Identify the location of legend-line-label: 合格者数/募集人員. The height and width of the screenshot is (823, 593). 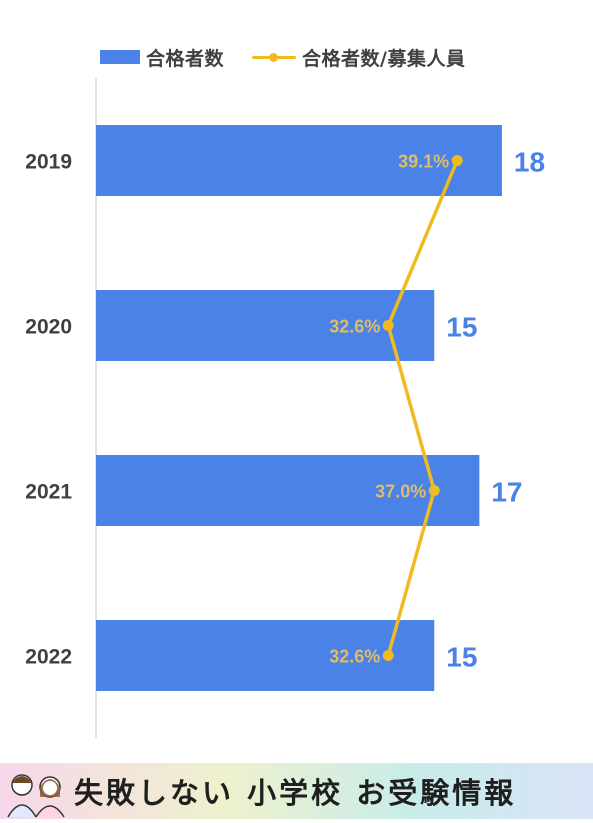
(384, 58).